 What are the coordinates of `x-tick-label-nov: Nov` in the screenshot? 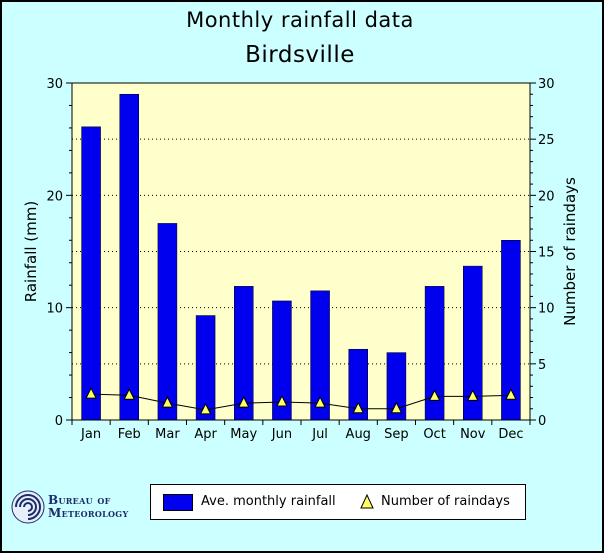 It's located at (473, 434).